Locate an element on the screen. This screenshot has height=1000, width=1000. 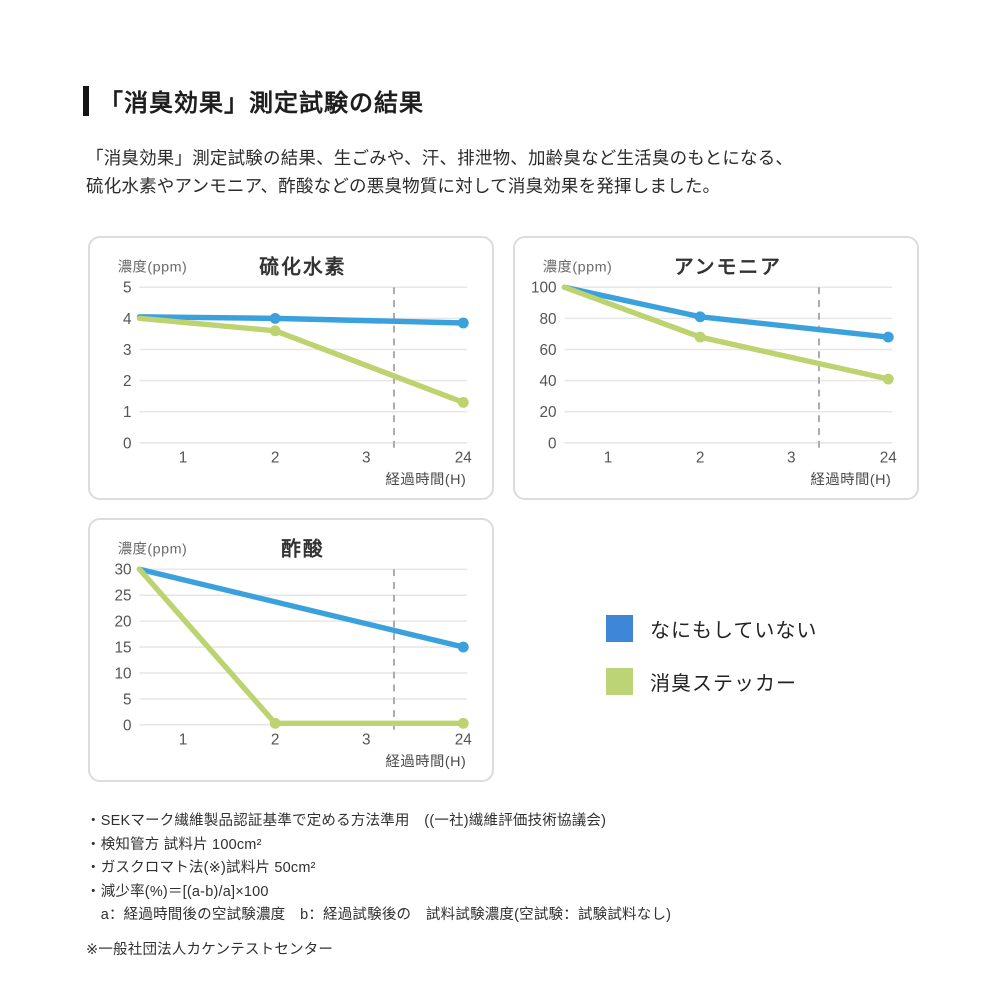
chart-acetic-acid: 0 5 10 15 20 25 30 濃度(ppm) 酢酸 1 2 3 24 経過時間(H) is located at coordinates (291, 650).